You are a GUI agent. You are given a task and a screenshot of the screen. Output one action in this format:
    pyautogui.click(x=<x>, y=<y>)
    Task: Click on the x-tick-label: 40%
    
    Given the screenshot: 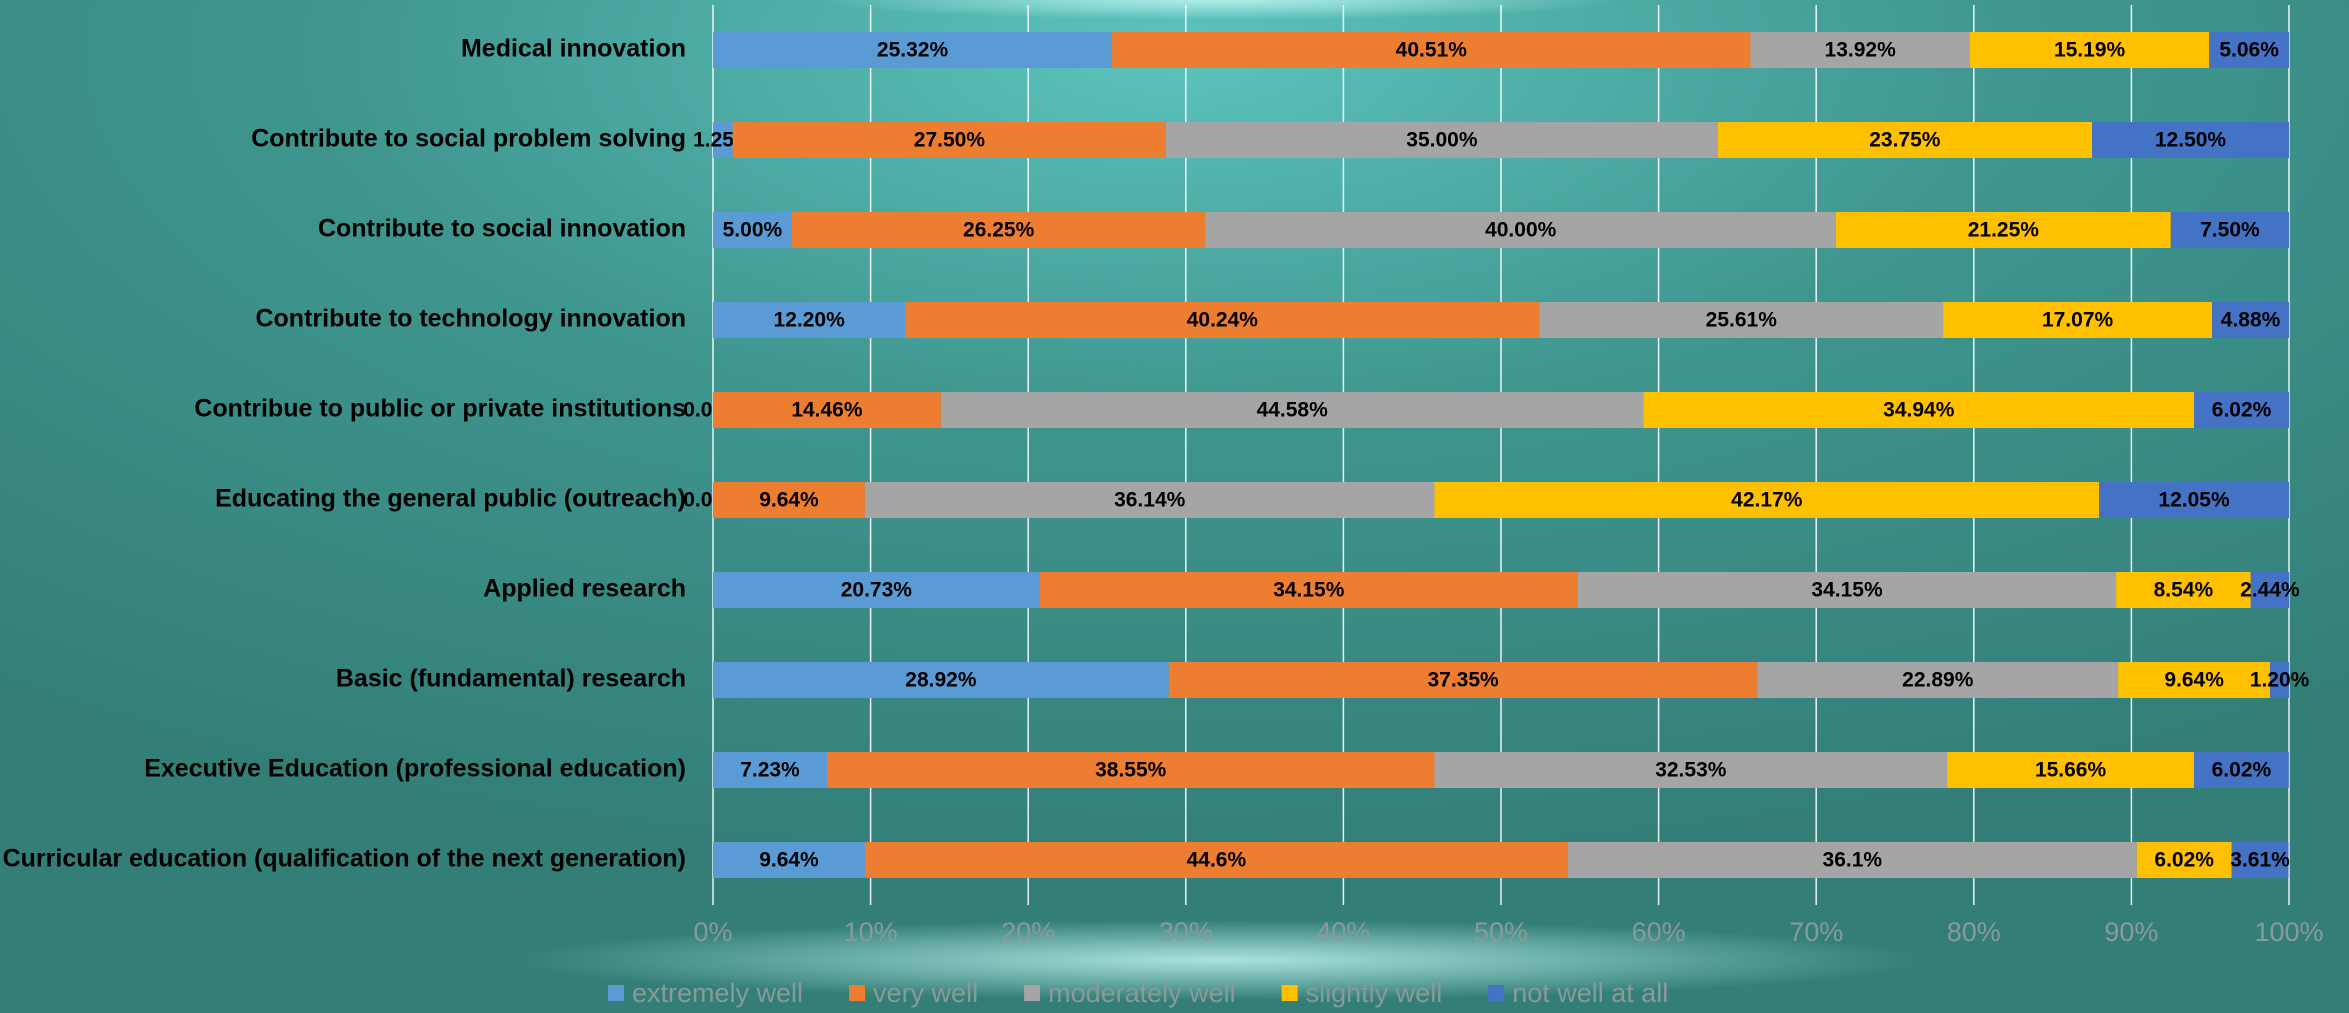 What is the action you would take?
    pyautogui.click(x=1343, y=932)
    